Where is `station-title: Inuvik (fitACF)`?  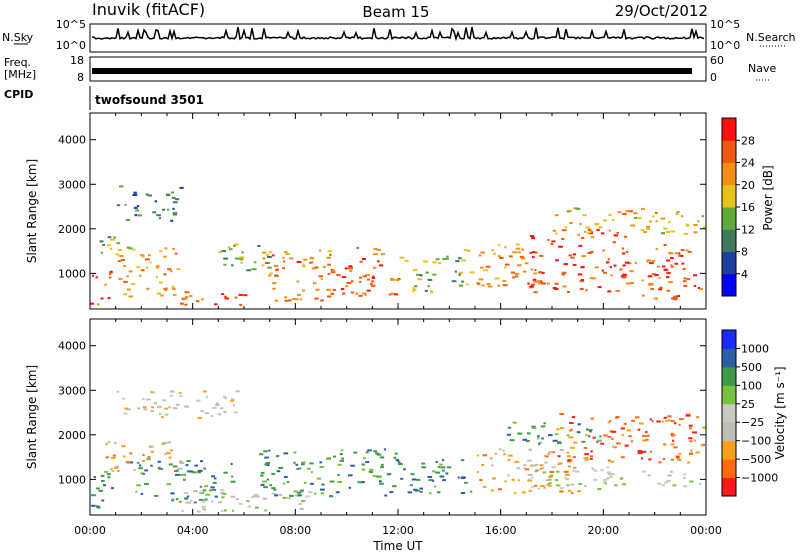
station-title: Inuvik (fitACF) is located at coordinates (148, 9).